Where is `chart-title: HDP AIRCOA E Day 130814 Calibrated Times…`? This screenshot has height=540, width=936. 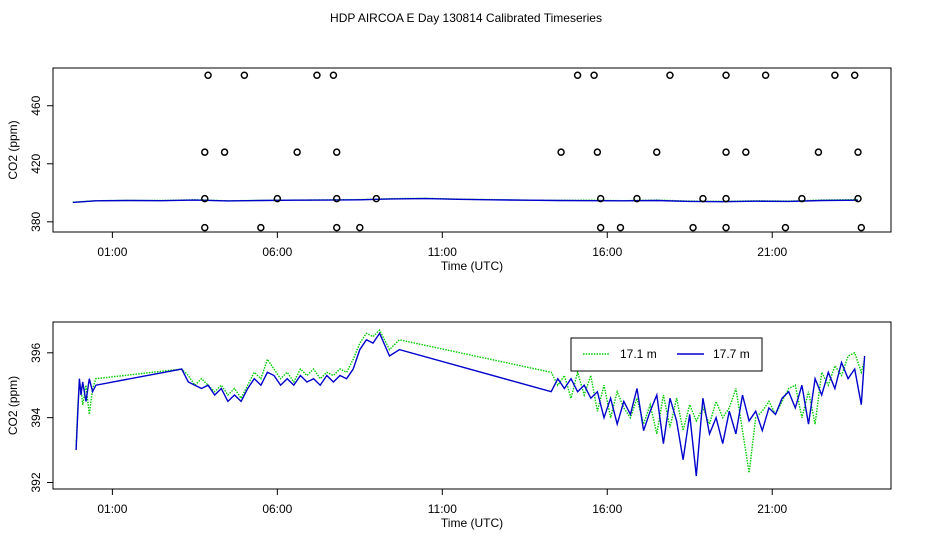
chart-title: HDP AIRCOA E Day 130814 Calibrated Times… is located at coordinates (466, 18).